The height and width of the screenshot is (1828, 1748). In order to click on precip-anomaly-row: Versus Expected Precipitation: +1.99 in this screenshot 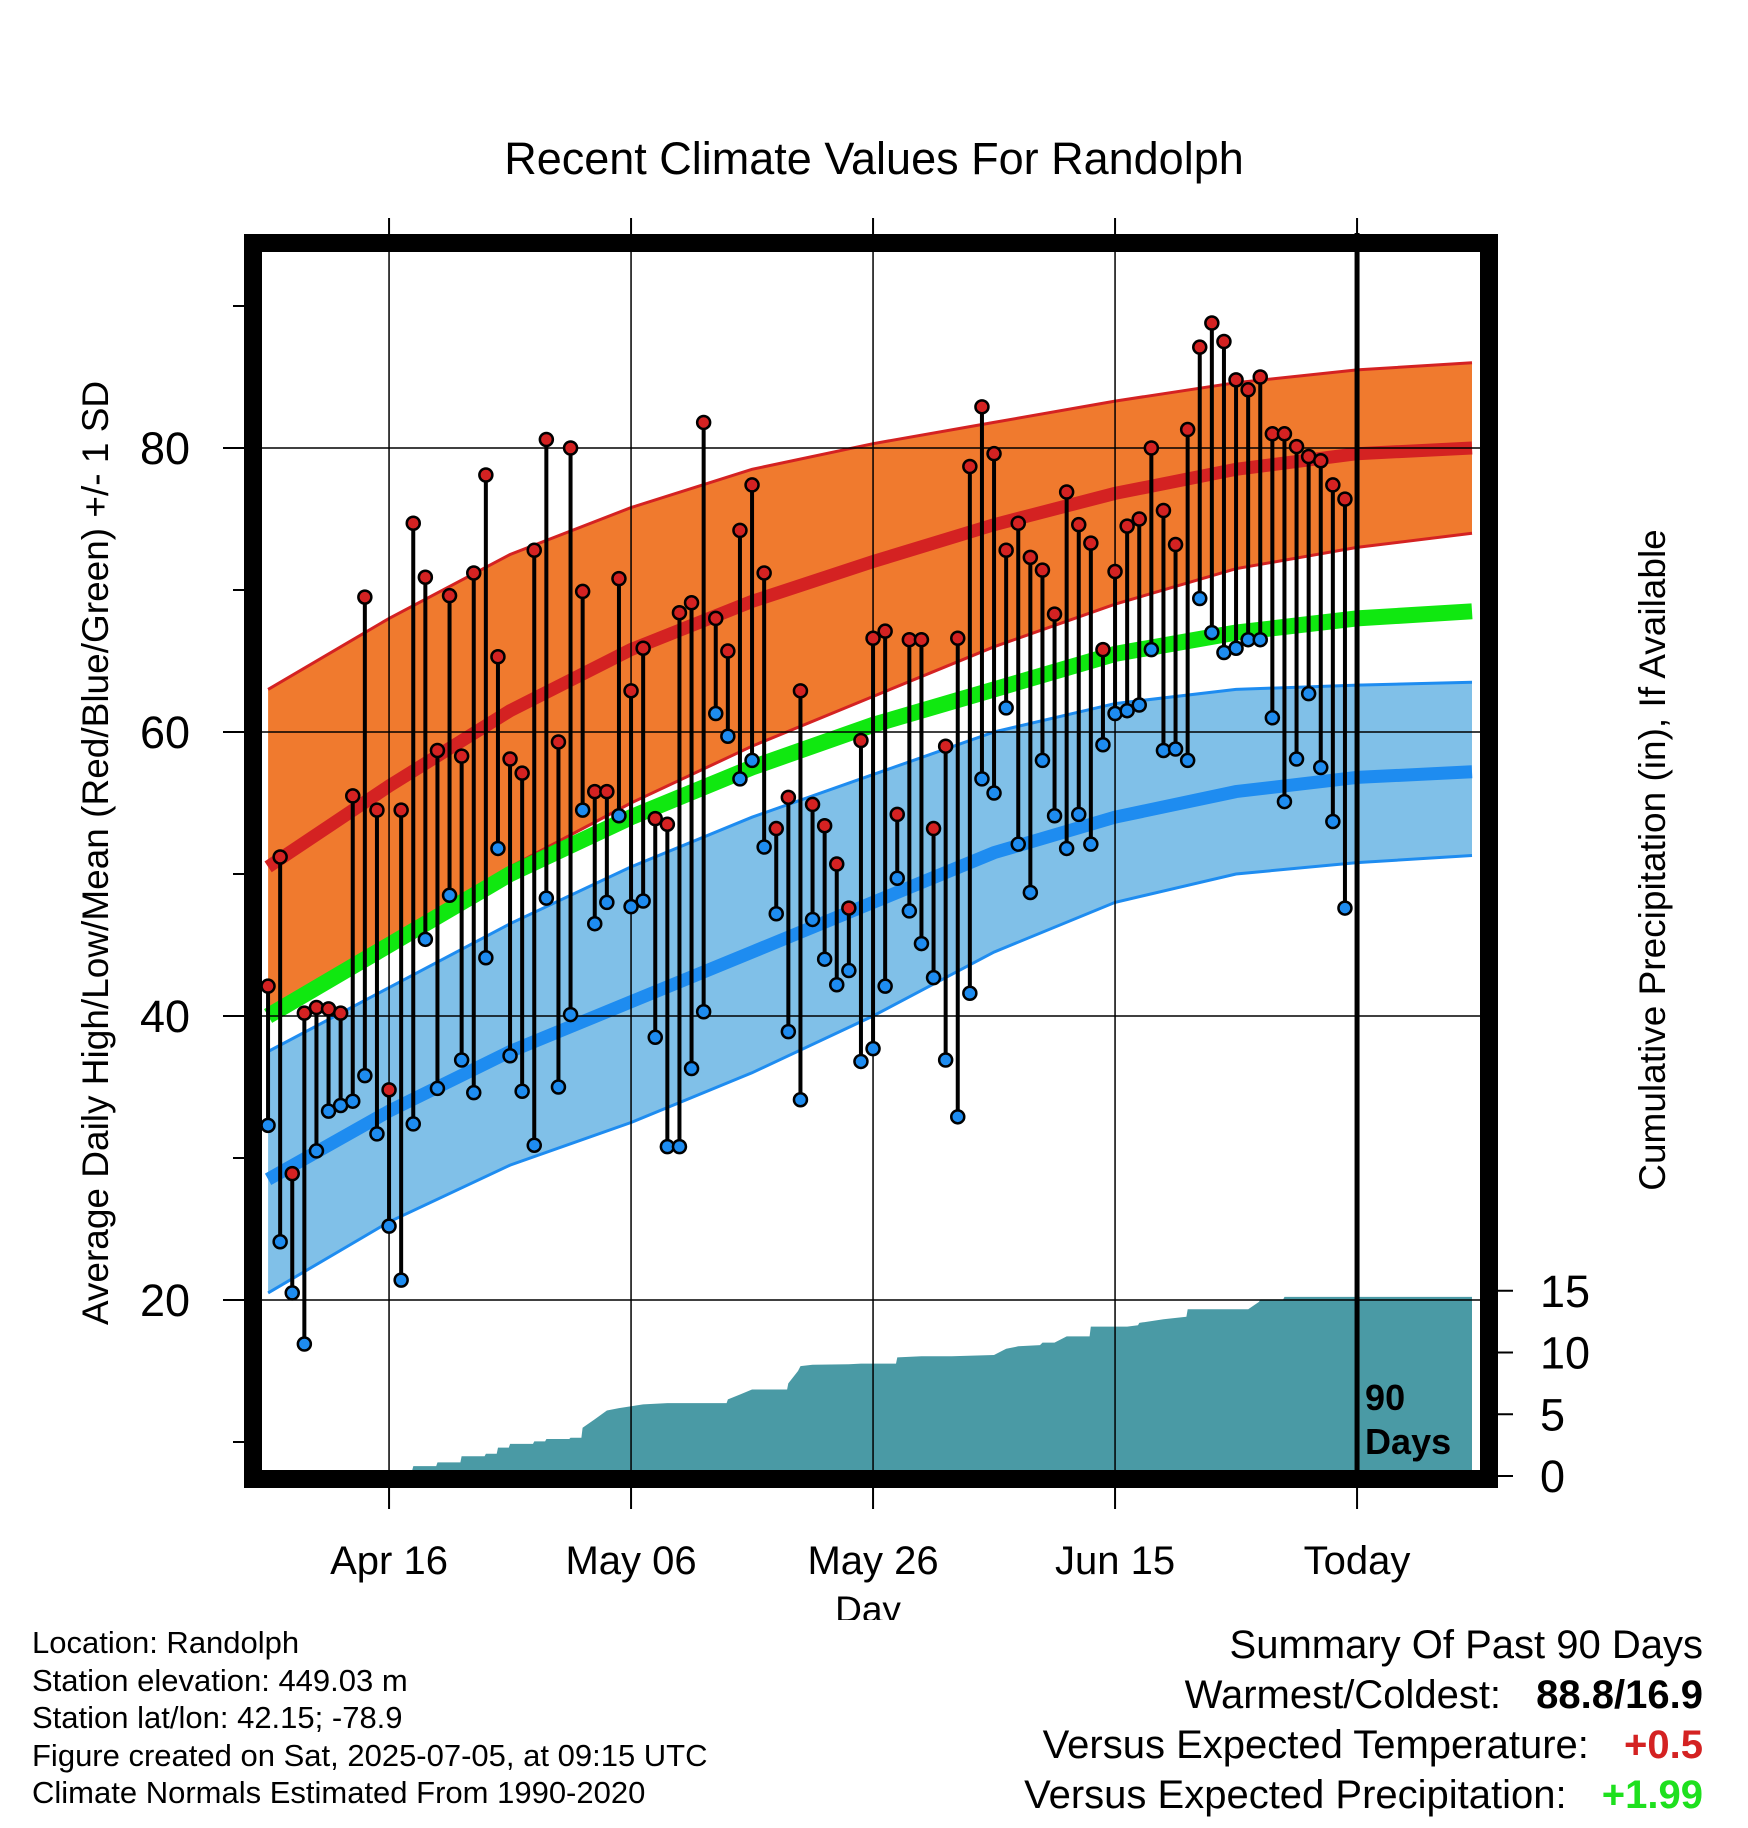, I will do `click(1363, 1795)`.